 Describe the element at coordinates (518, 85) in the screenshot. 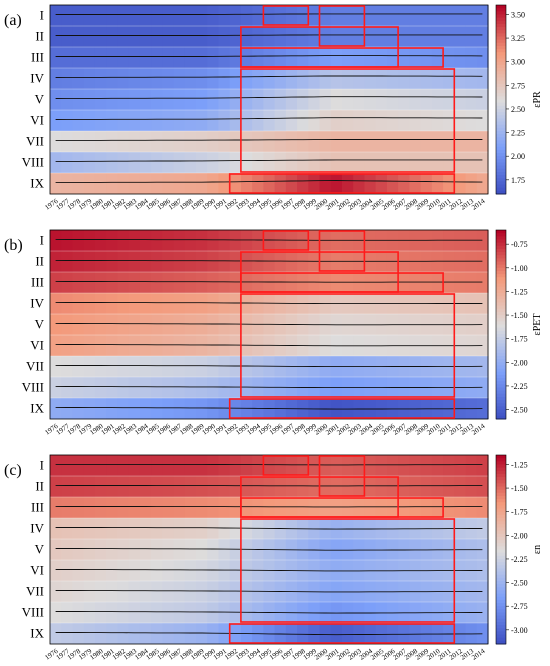

I see `colorbar-tick-label: 2.75` at that location.